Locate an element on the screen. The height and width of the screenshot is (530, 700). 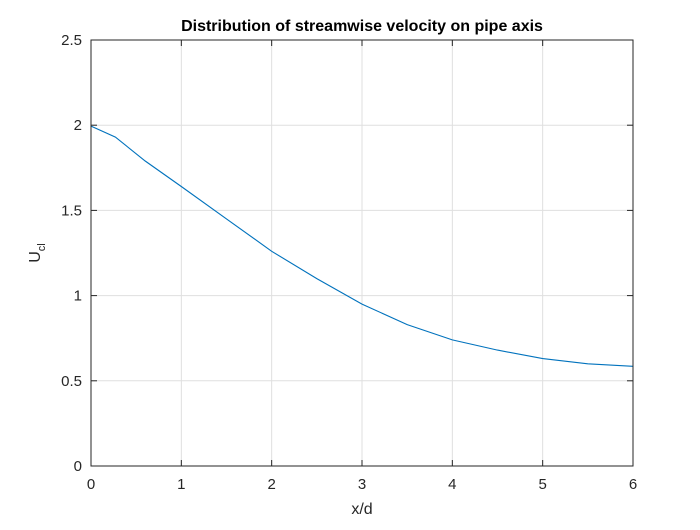
x-tick-label: 0 is located at coordinates (91, 484).